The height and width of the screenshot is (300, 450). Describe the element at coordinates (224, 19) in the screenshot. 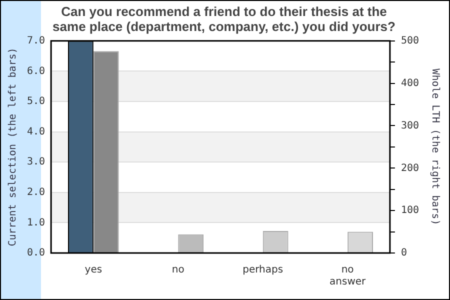

I see `chart-title: Can you recommend a friend to do their thesis at the same place (department, company, etc.) you did yours?` at that location.